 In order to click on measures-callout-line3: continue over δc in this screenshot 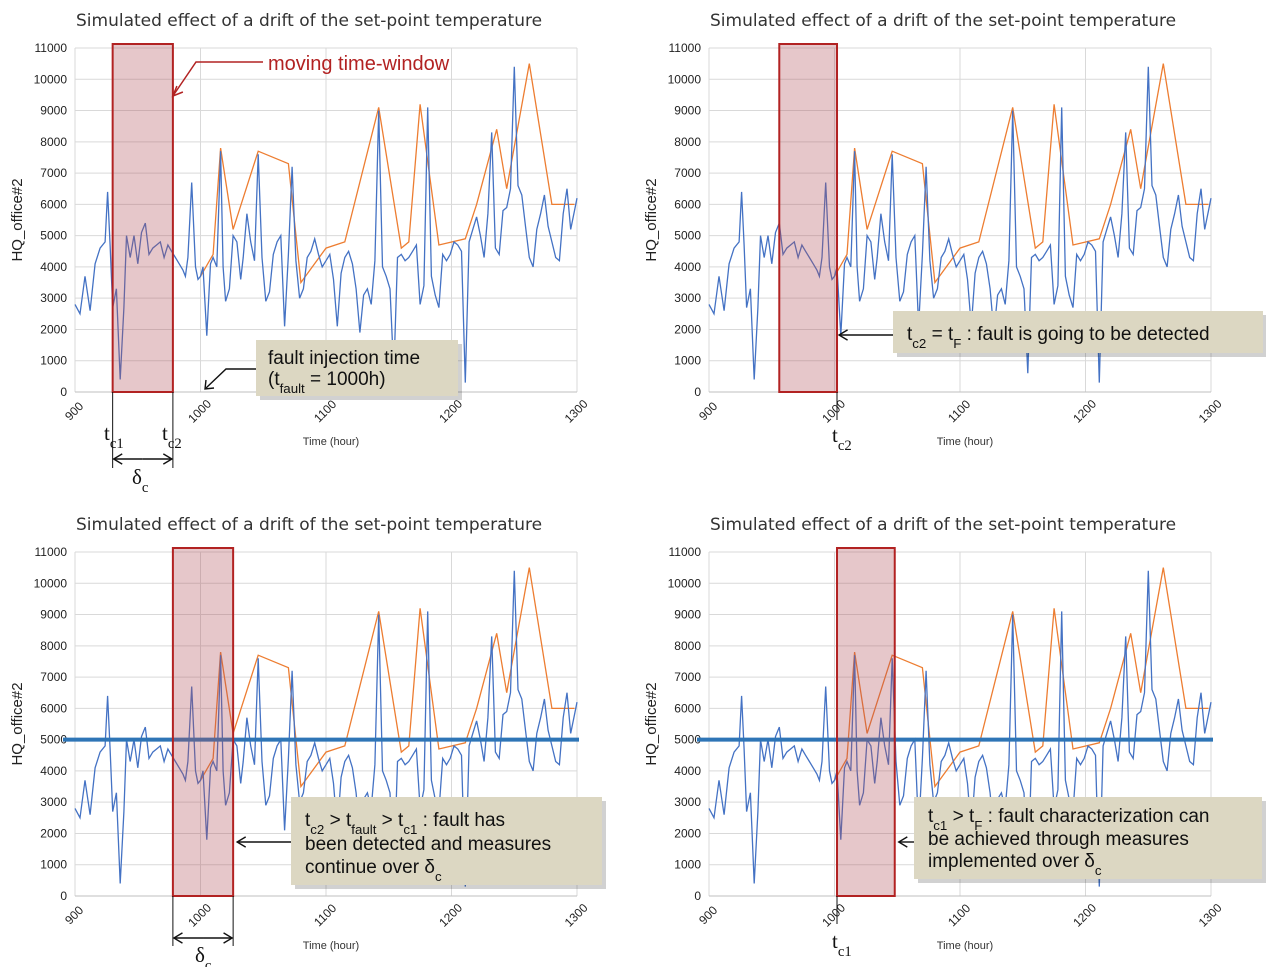, I will do `click(373, 870)`.